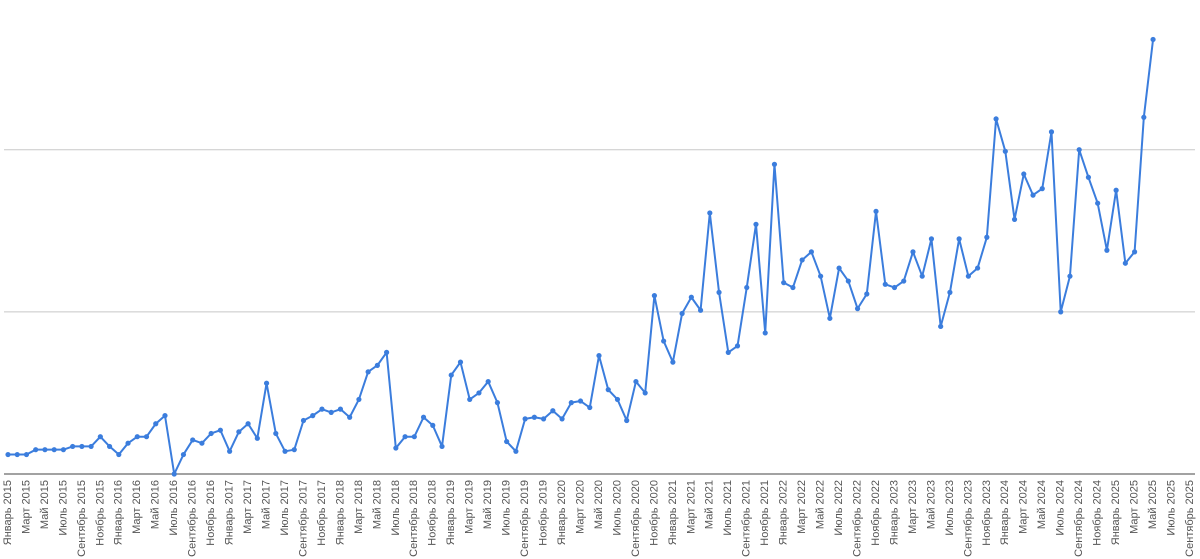 The image size is (1200, 559). What do you see at coordinates (248, 507) in the screenshot?
I see `x-tick-label: Март 2017` at bounding box center [248, 507].